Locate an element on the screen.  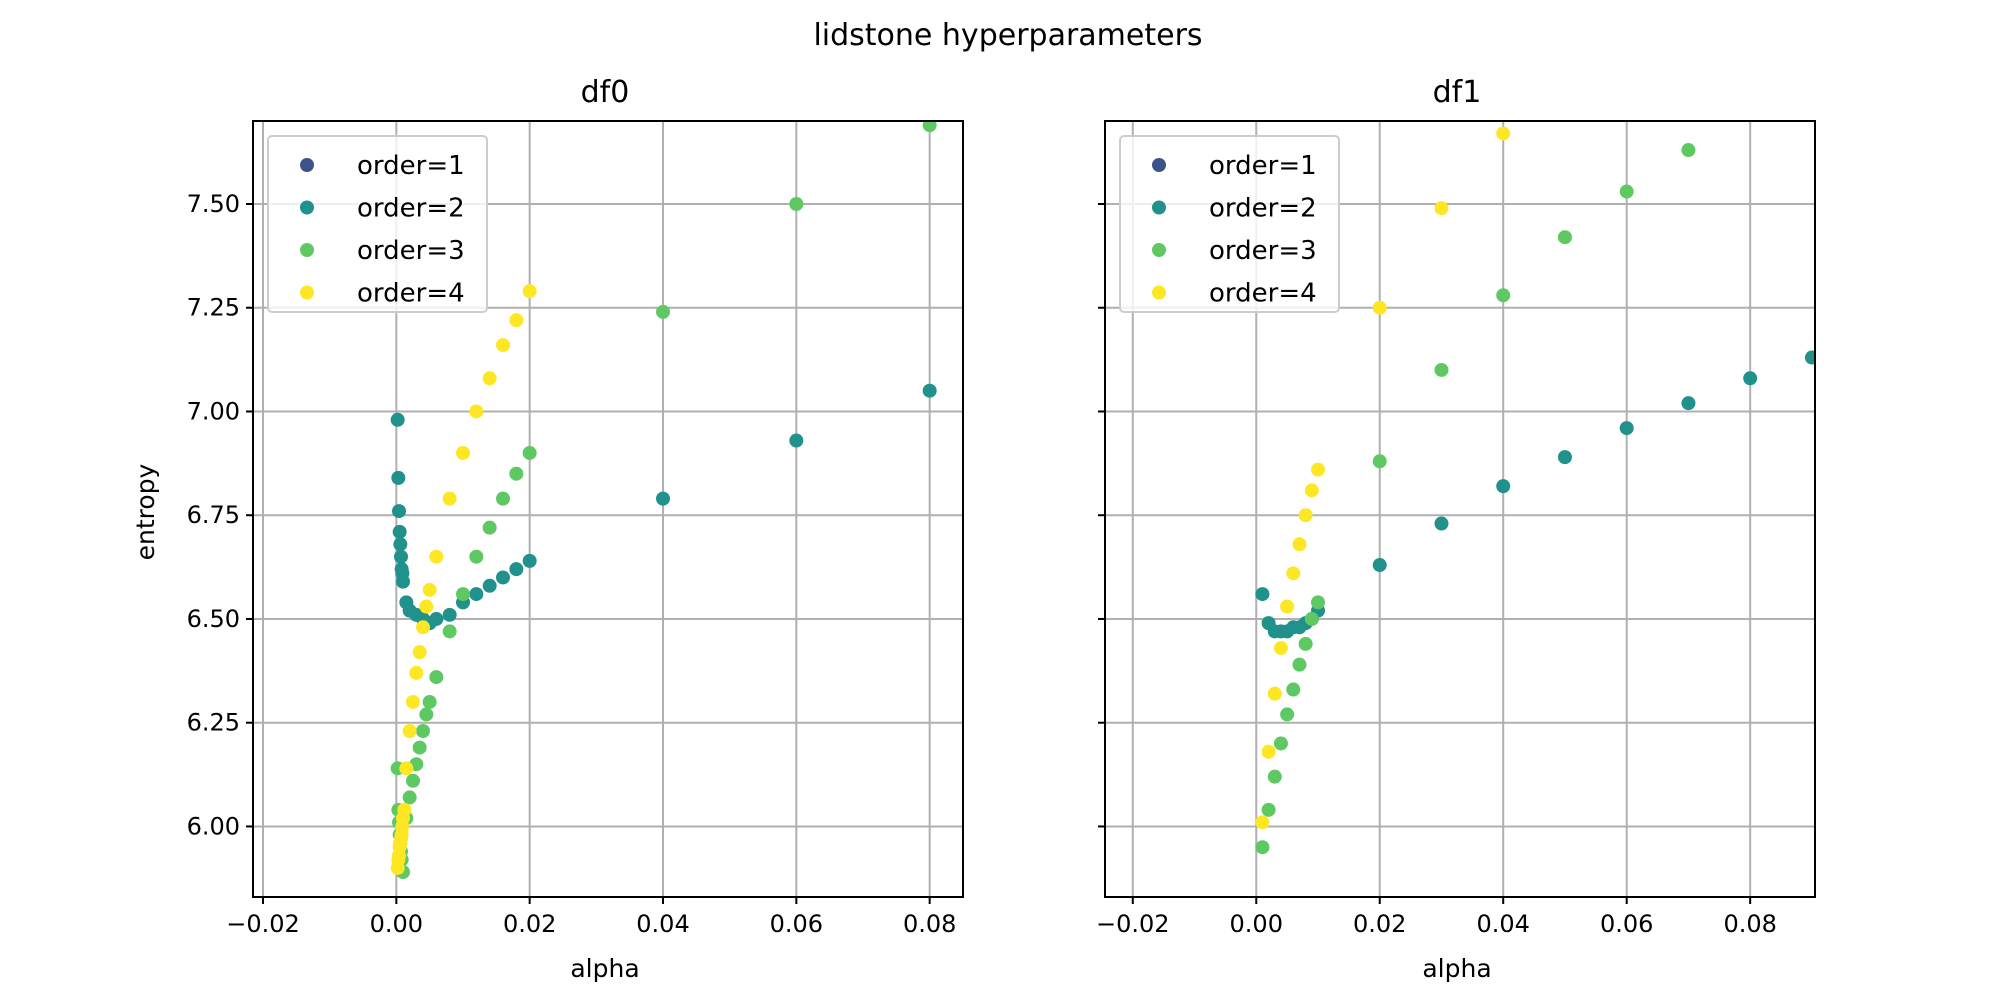
subplot-title: df0 is located at coordinates (605, 92).